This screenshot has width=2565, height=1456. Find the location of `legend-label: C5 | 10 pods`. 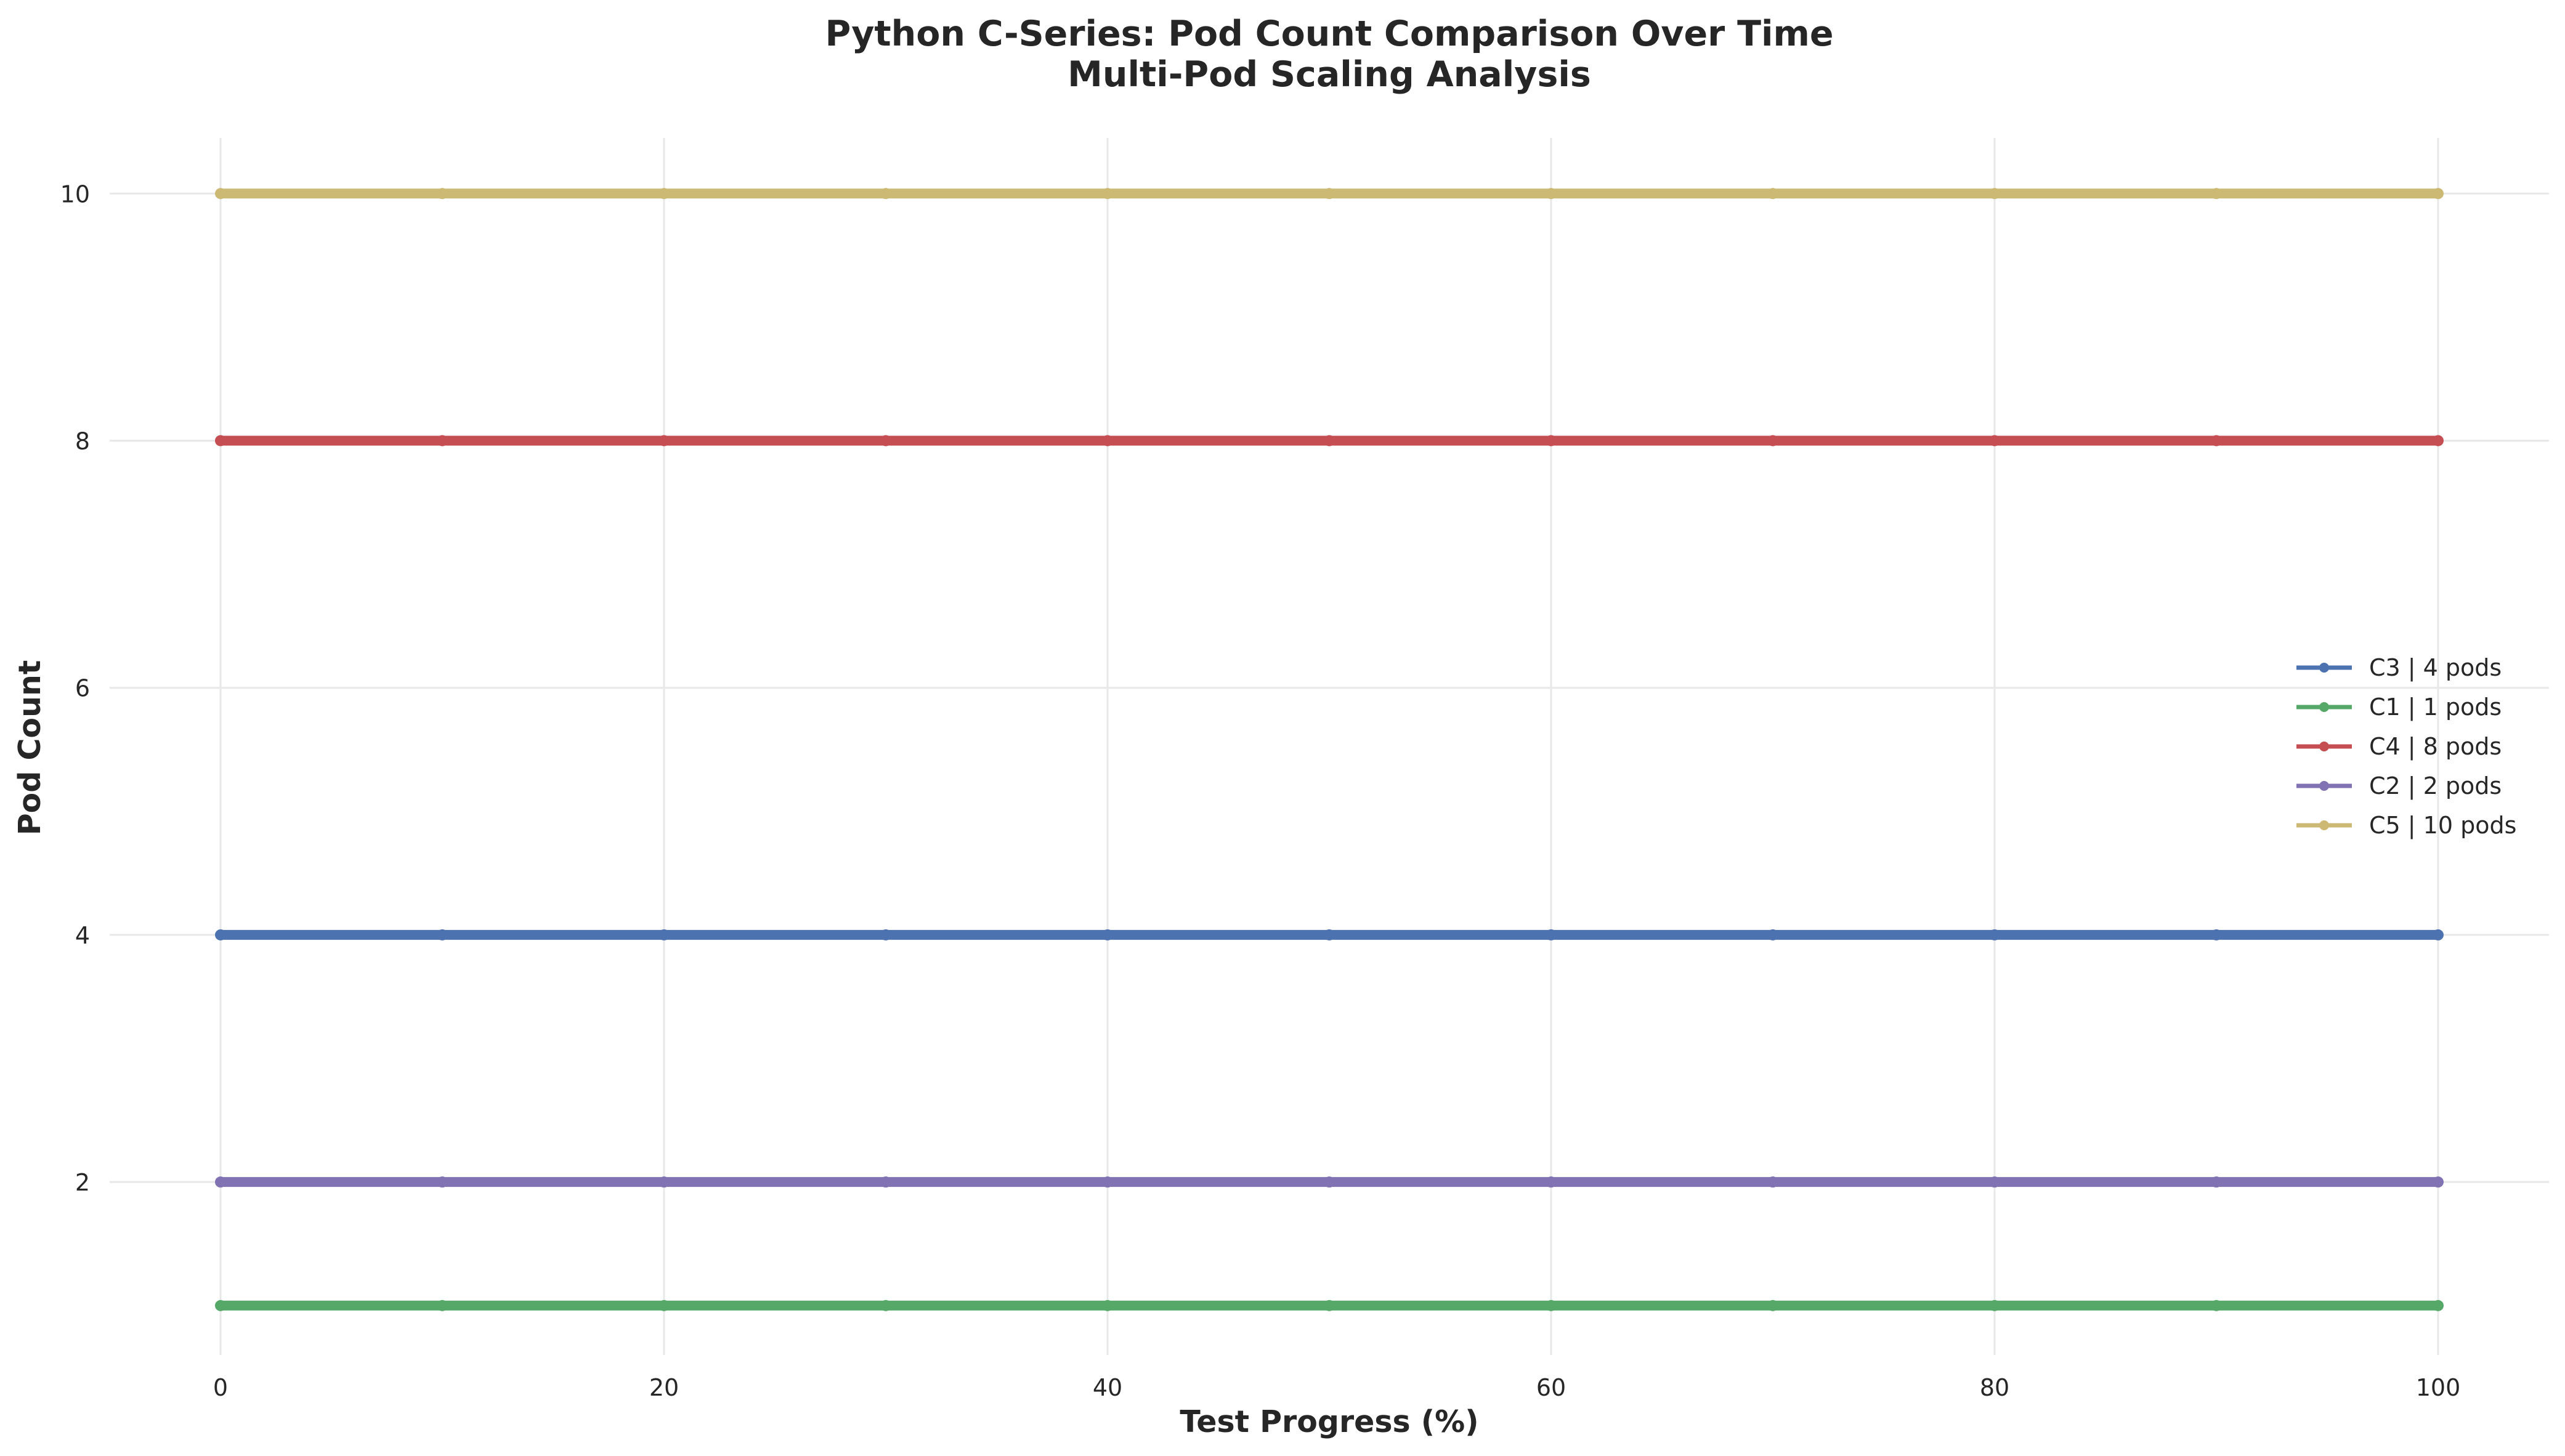

legend-label: C5 | 10 pods is located at coordinates (2442, 825).